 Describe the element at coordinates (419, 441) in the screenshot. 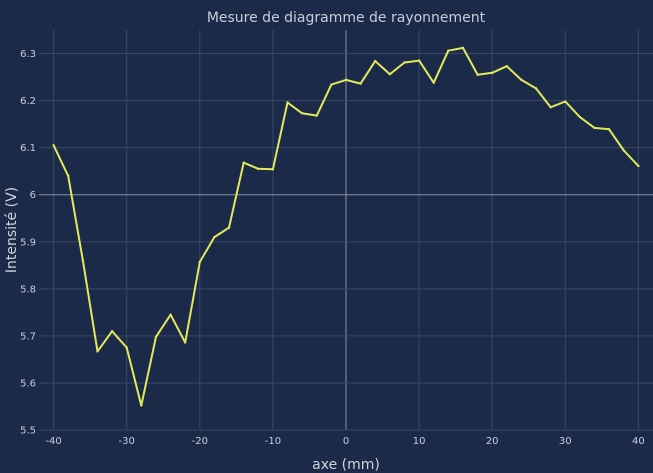

I see `x-tick-label: 10` at that location.